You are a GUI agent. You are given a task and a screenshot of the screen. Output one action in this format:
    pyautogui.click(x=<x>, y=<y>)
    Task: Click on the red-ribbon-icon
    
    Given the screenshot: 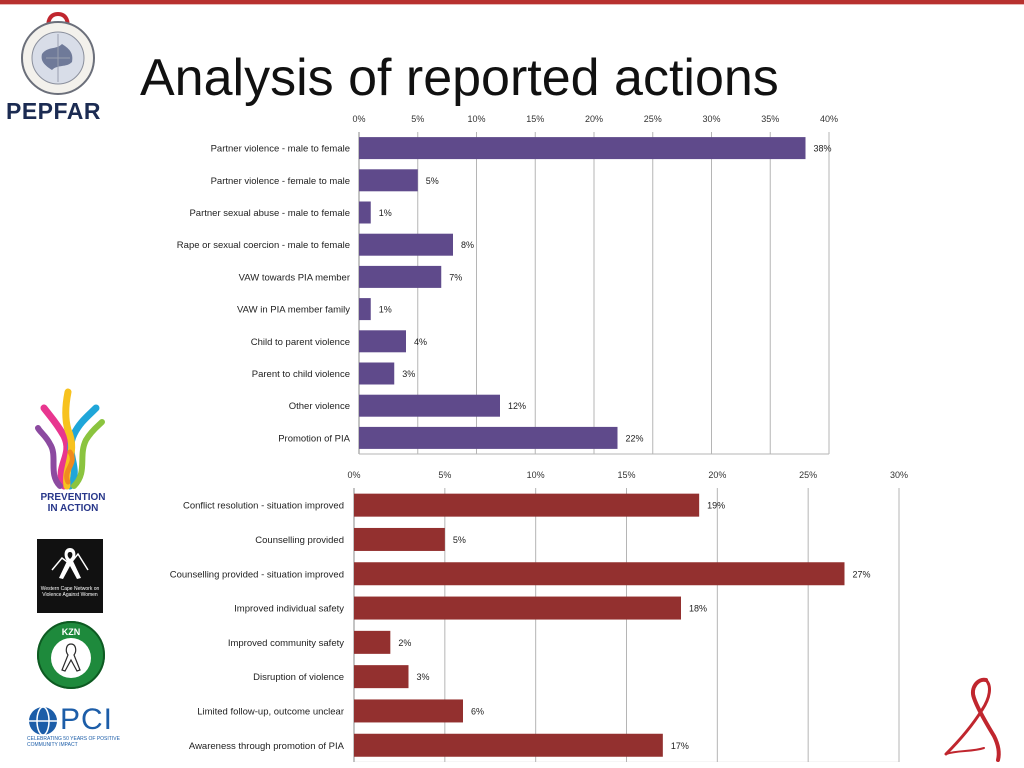 What is the action you would take?
    pyautogui.click(x=972, y=719)
    